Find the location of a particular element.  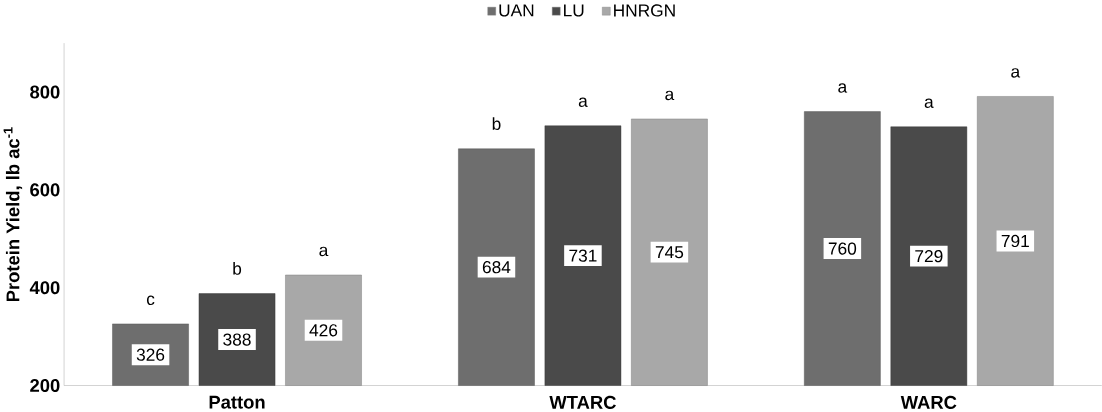

data-label: 791 is located at coordinates (1015, 240).